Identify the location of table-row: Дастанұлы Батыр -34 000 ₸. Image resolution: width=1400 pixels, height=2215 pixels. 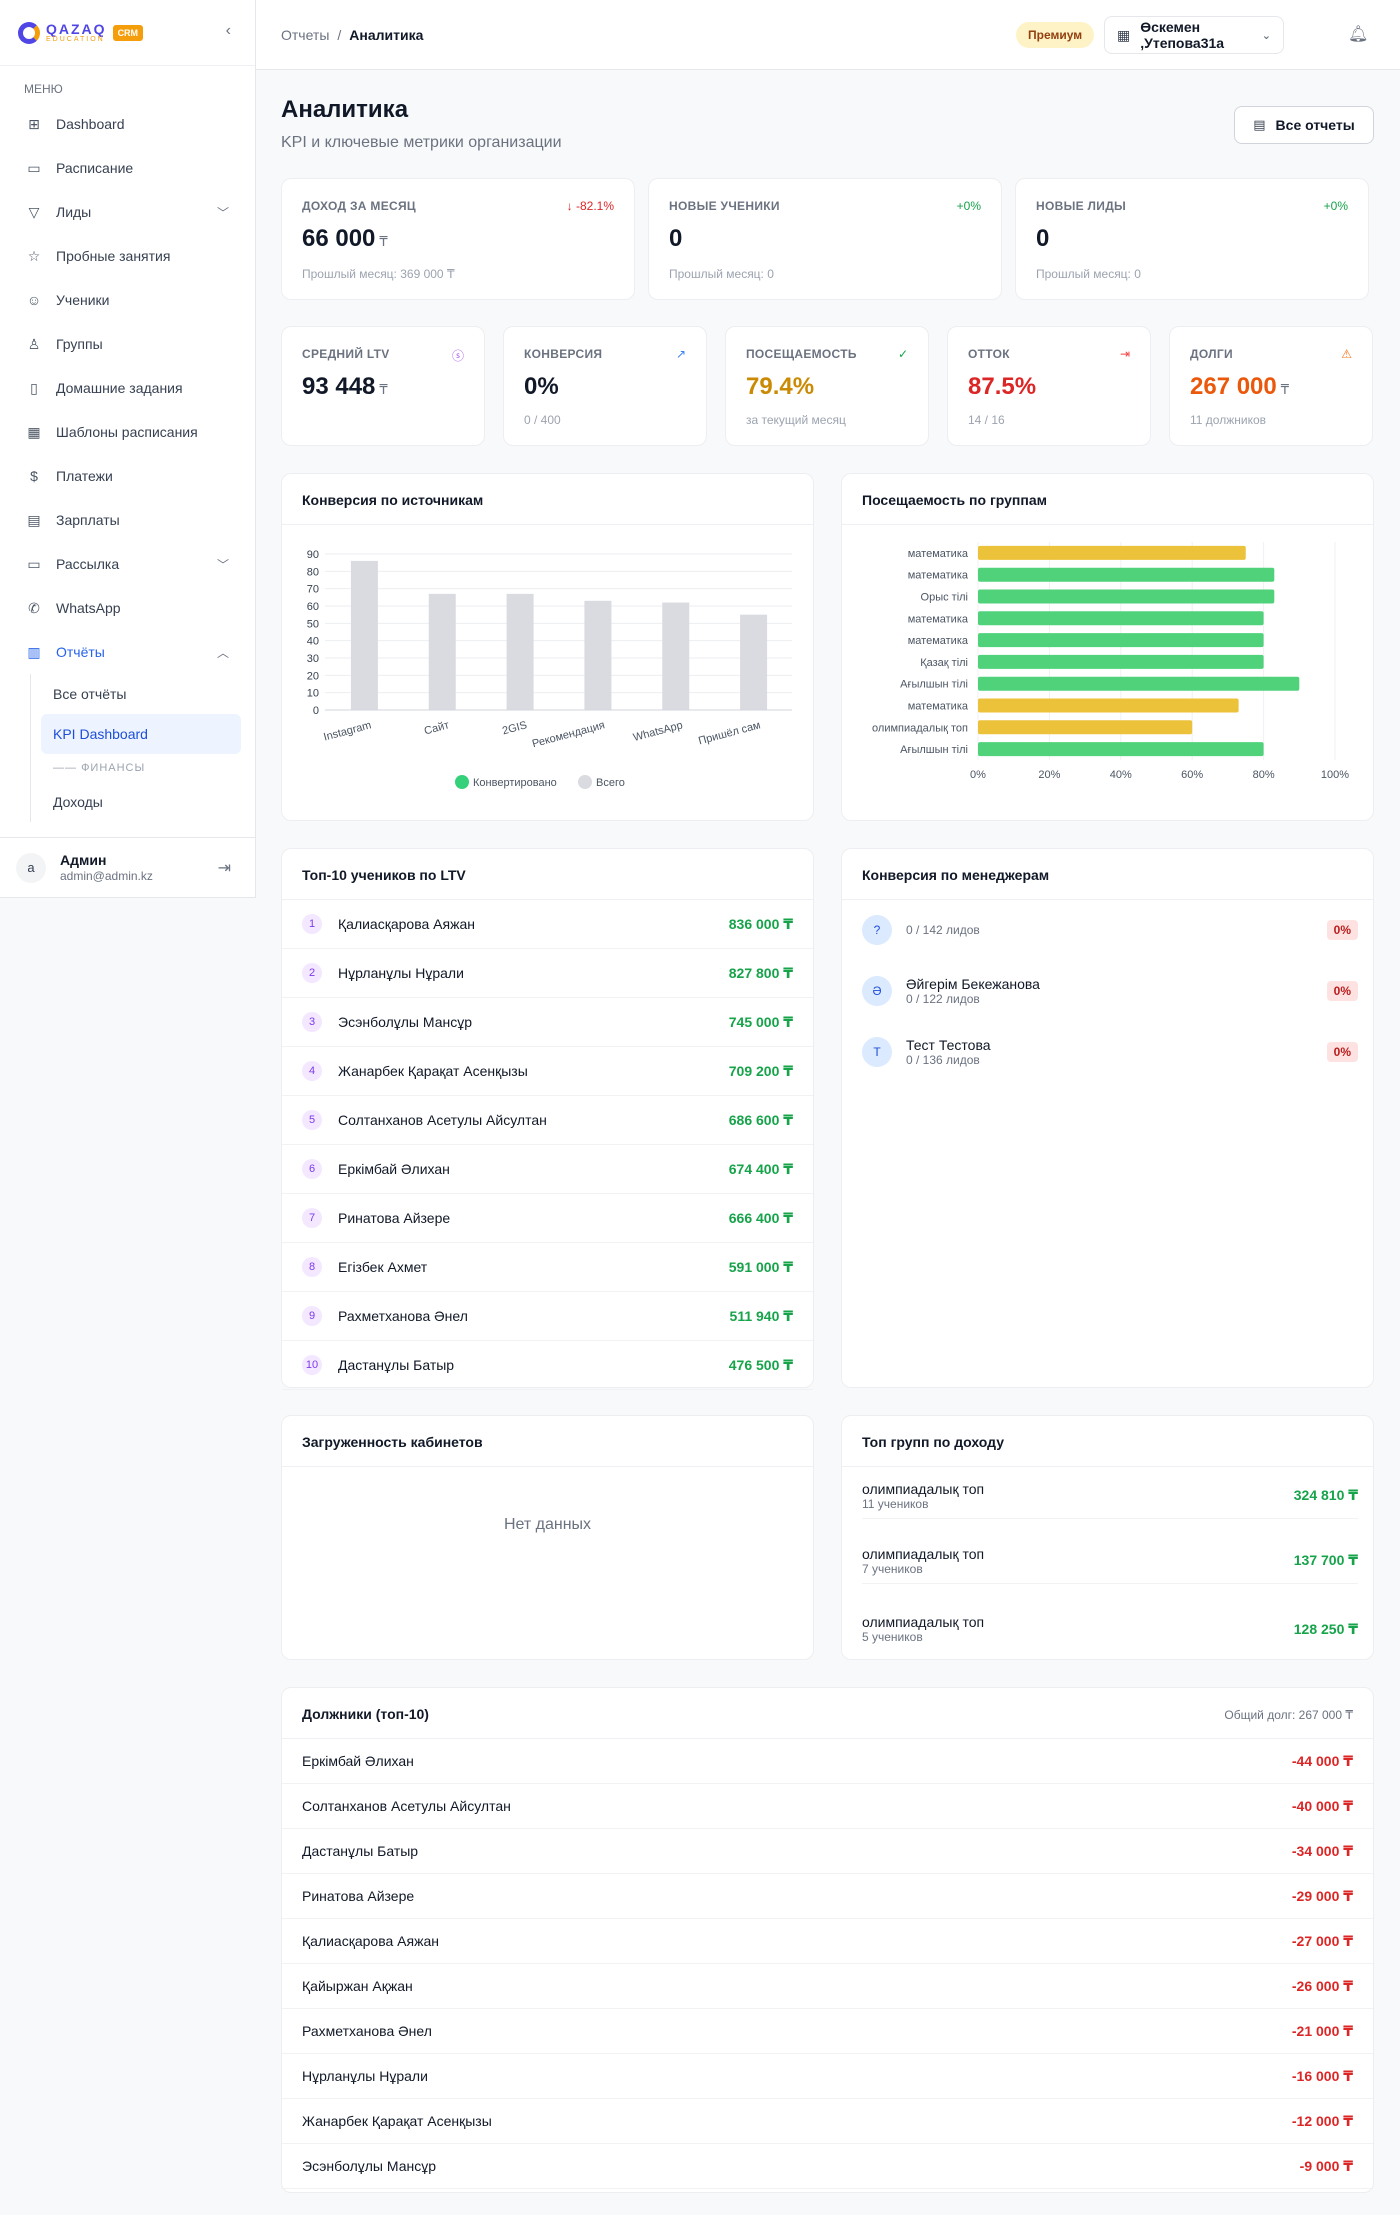
(827, 1851).